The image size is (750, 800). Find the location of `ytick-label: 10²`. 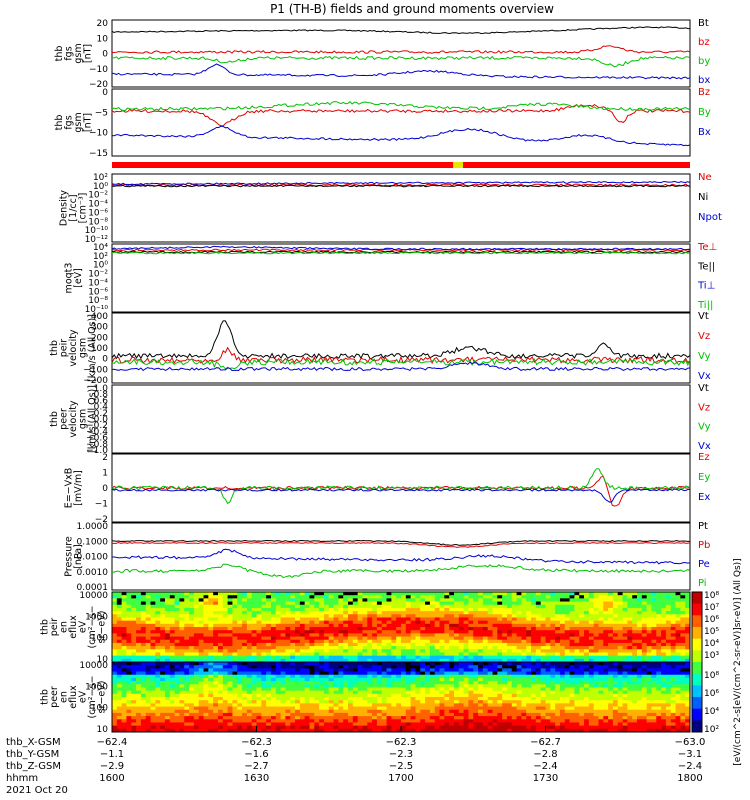

ytick-label: 10² is located at coordinates (100, 257).